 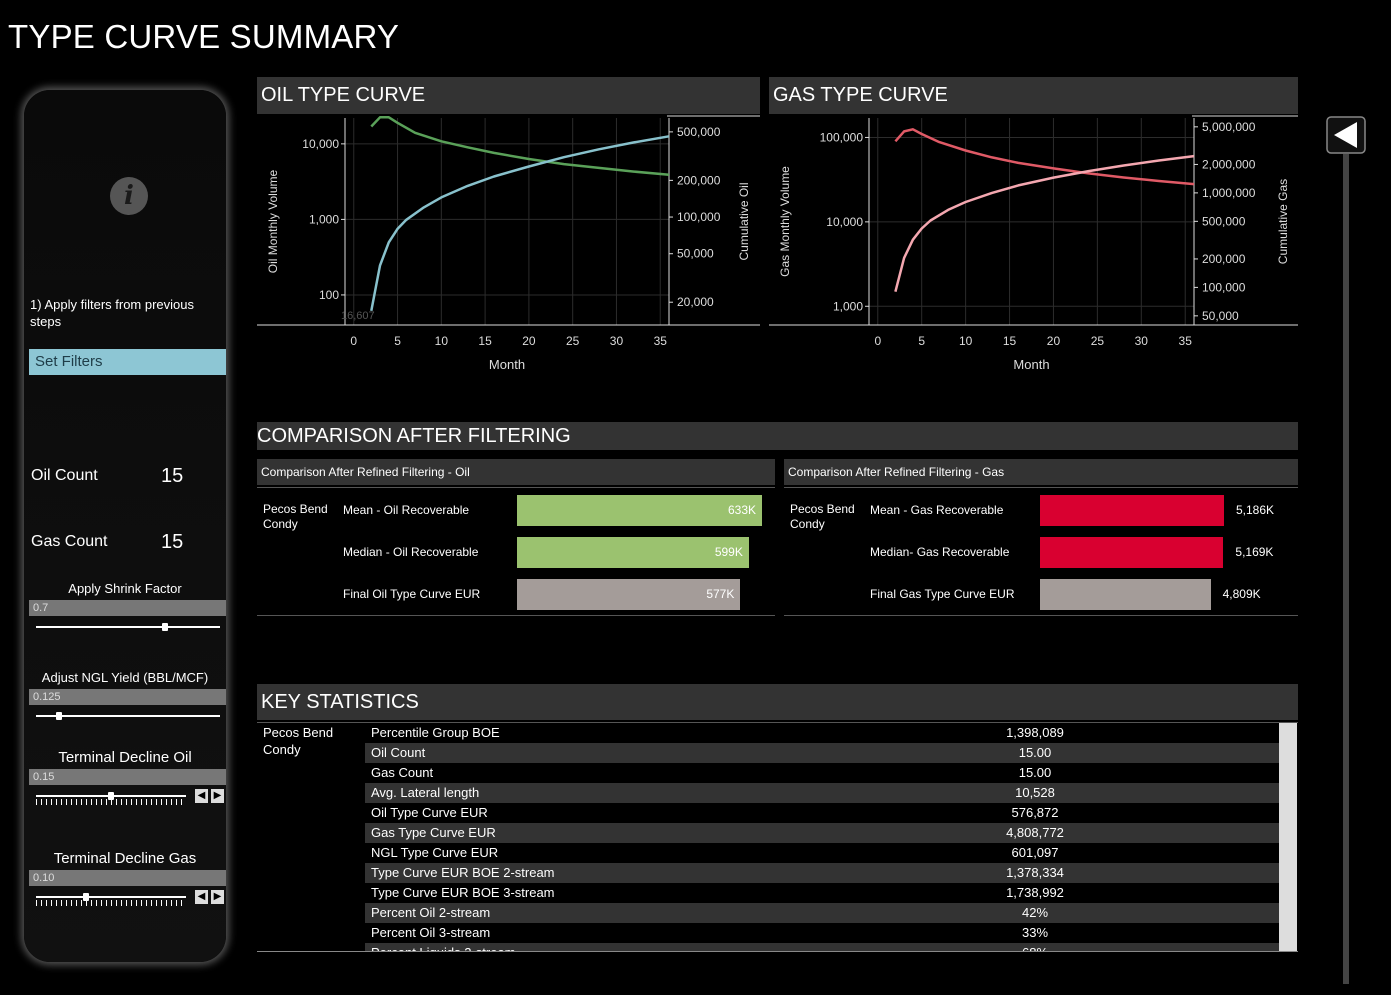 I want to click on y2-axis-title: Cumulative Gas, so click(x=1283, y=221).